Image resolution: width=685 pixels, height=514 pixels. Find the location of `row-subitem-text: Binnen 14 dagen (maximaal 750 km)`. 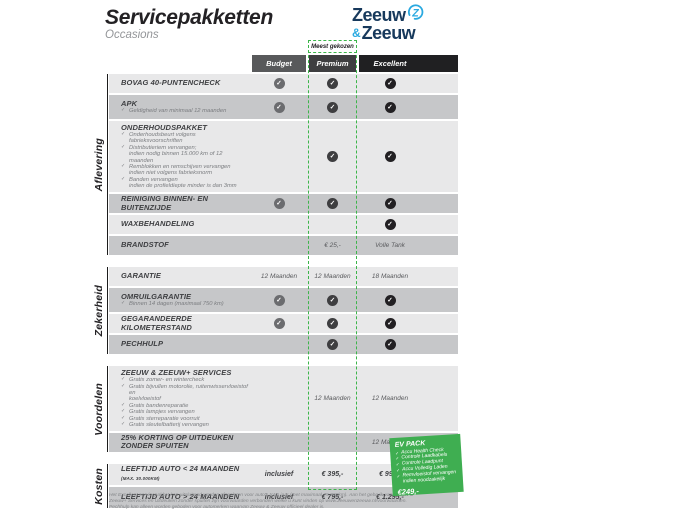

row-subitem-text: Binnen 14 dagen (maximaal 750 km) is located at coordinates (176, 304).